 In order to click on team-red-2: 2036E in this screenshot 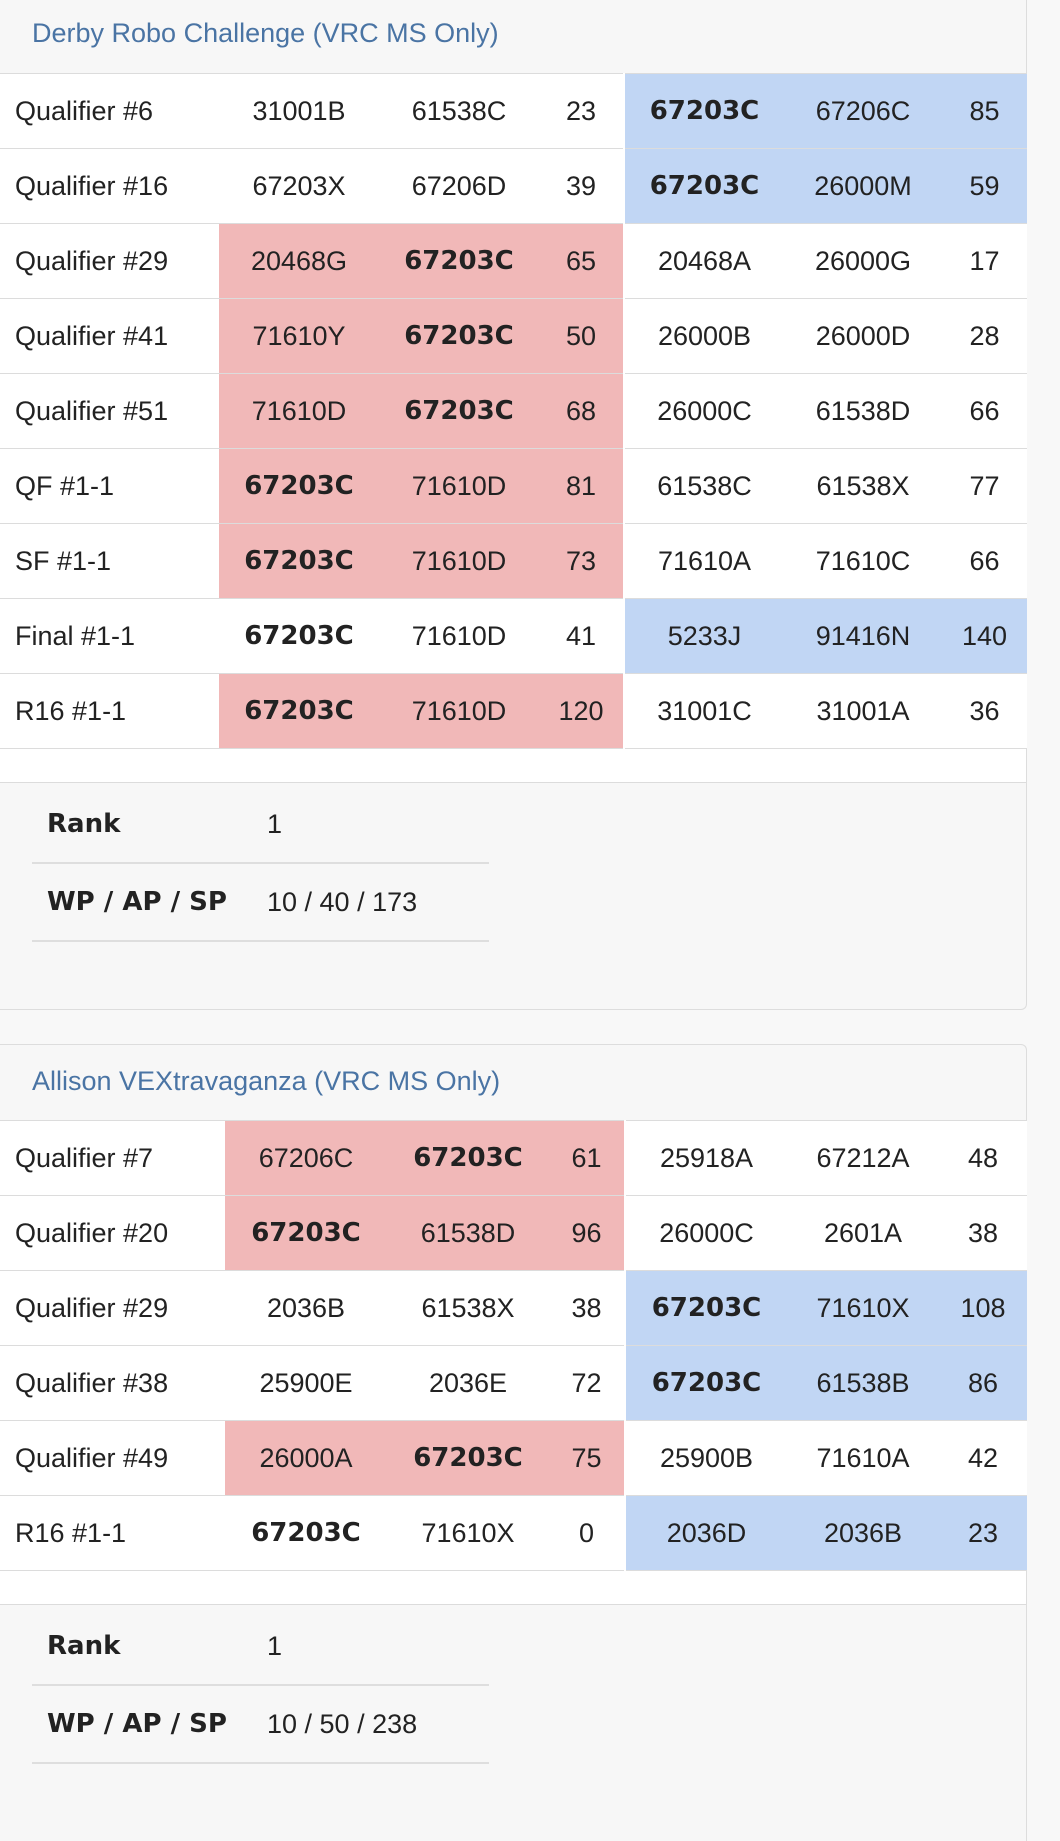, I will do `click(468, 1383)`.